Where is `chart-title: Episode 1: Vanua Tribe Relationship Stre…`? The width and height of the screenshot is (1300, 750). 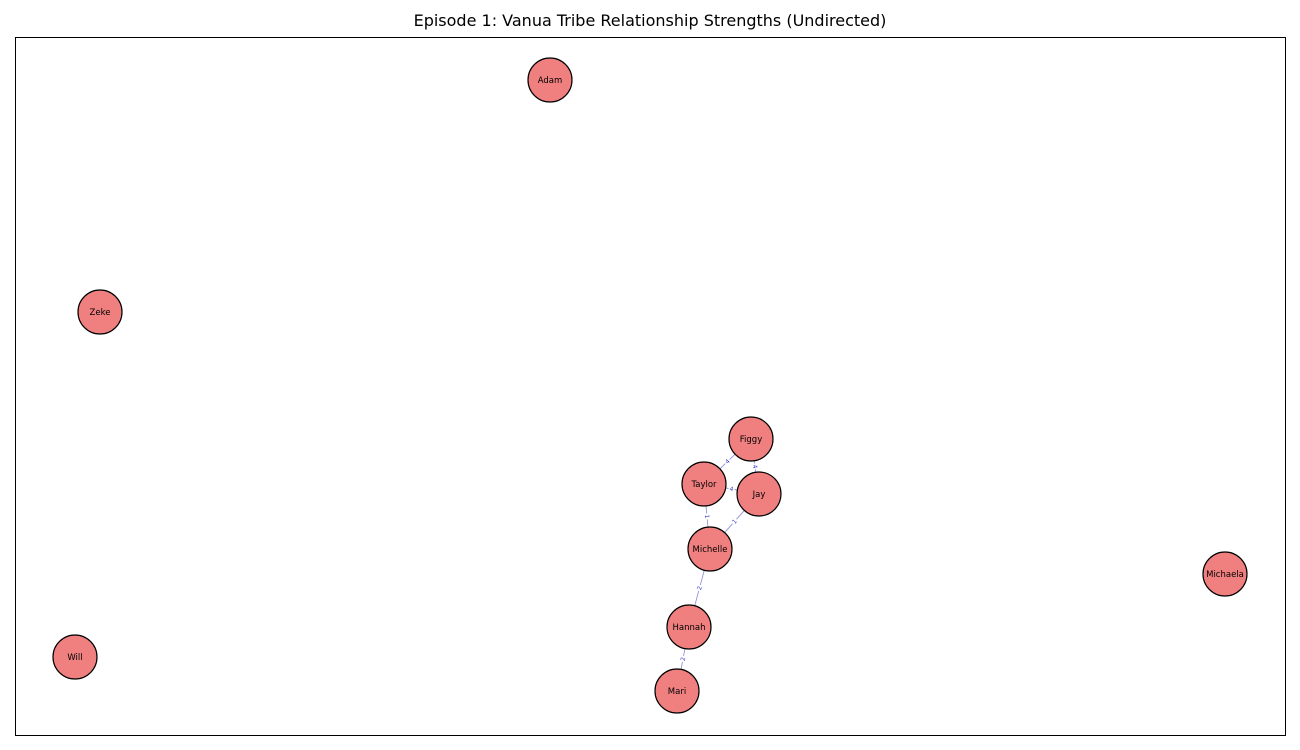 chart-title: Episode 1: Vanua Tribe Relationship Stre… is located at coordinates (650, 20).